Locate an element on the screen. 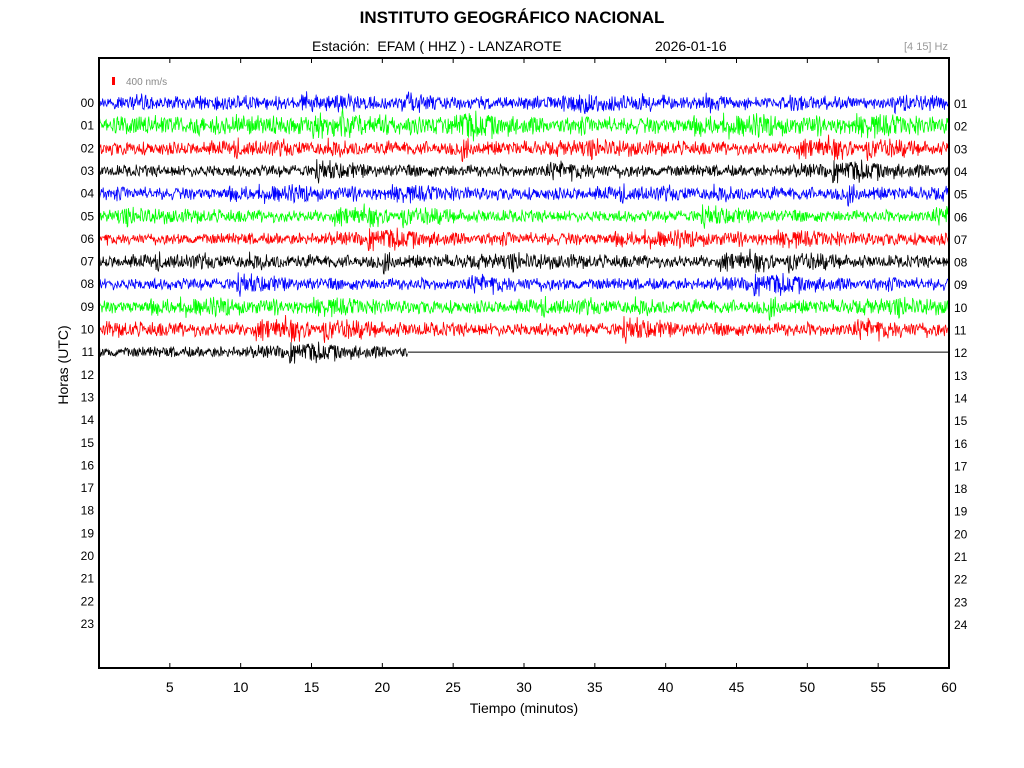 The image size is (1024, 768). hour-label-right: 17 is located at coordinates (961, 466).